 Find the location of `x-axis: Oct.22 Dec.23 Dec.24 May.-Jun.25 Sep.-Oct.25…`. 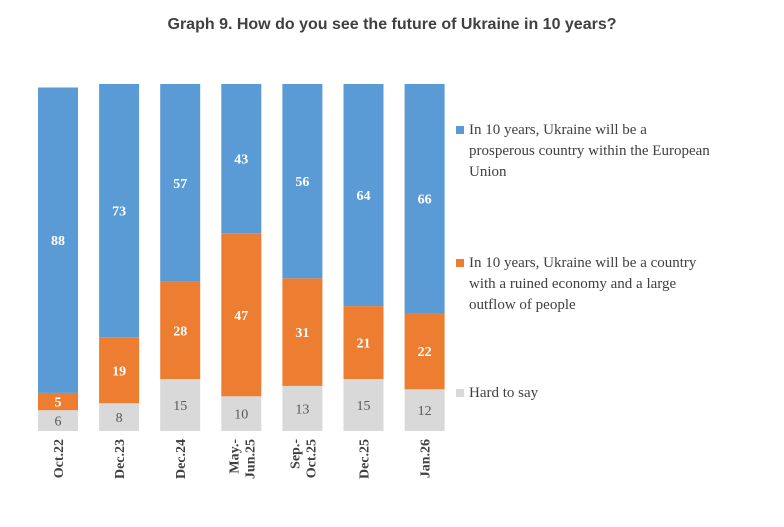

x-axis: Oct.22 Dec.23 Dec.24 May.-Jun.25 Sep.-Oct.25… is located at coordinates (243, 459).